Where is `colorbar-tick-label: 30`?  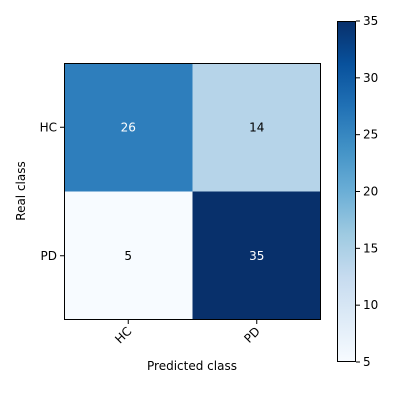 colorbar-tick-label: 30 is located at coordinates (370, 78).